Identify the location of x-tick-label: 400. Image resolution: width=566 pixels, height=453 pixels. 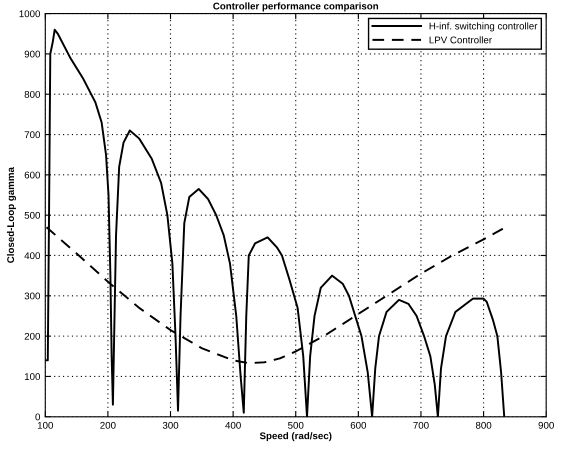
(233, 425).